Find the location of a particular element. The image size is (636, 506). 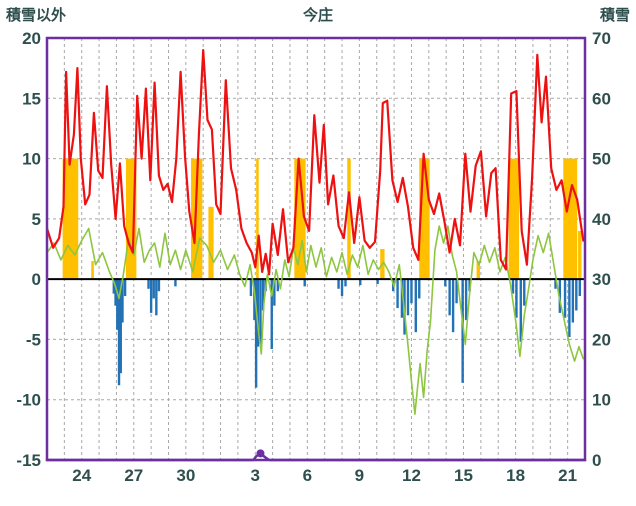

right-axis-tick-label: 30 is located at coordinates (601, 279).